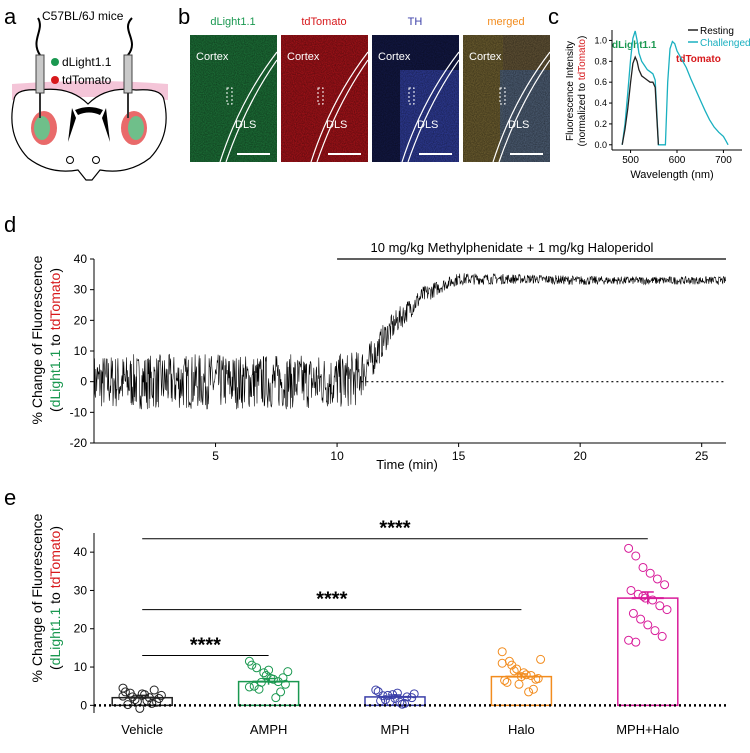 The width and height of the screenshot is (750, 753). What do you see at coordinates (415, 89) in the screenshot?
I see `histology-th: TH Cortex DLS` at bounding box center [415, 89].